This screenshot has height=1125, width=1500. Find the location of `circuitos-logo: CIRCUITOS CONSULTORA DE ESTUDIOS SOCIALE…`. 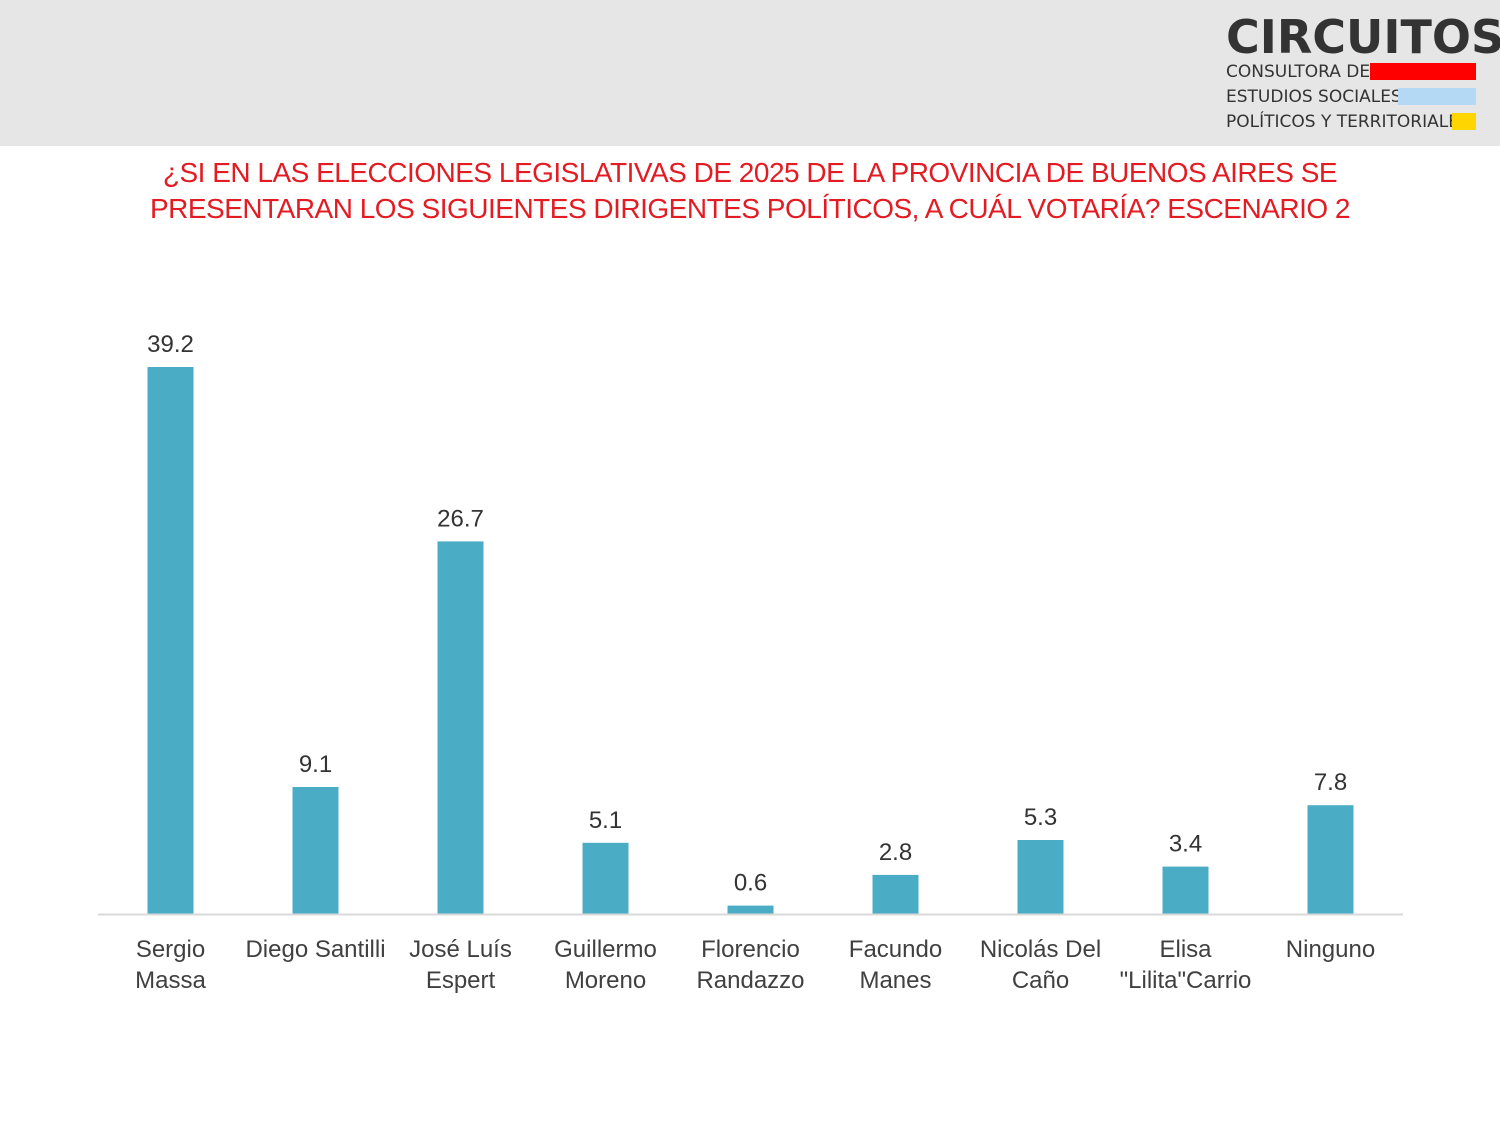

circuitos-logo: CIRCUITOS CONSULTORA DE ESTUDIOS SOCIALE… is located at coordinates (1363, 74).